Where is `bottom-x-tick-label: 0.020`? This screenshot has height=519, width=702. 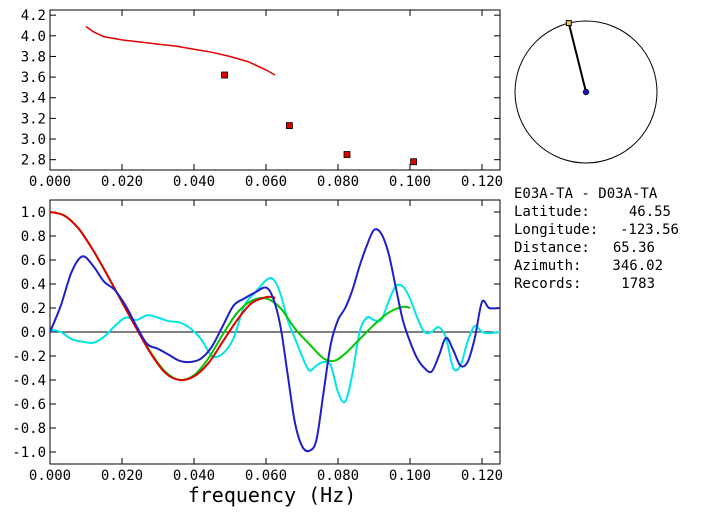
bottom-x-tick-label: 0.020 is located at coordinates (122, 476).